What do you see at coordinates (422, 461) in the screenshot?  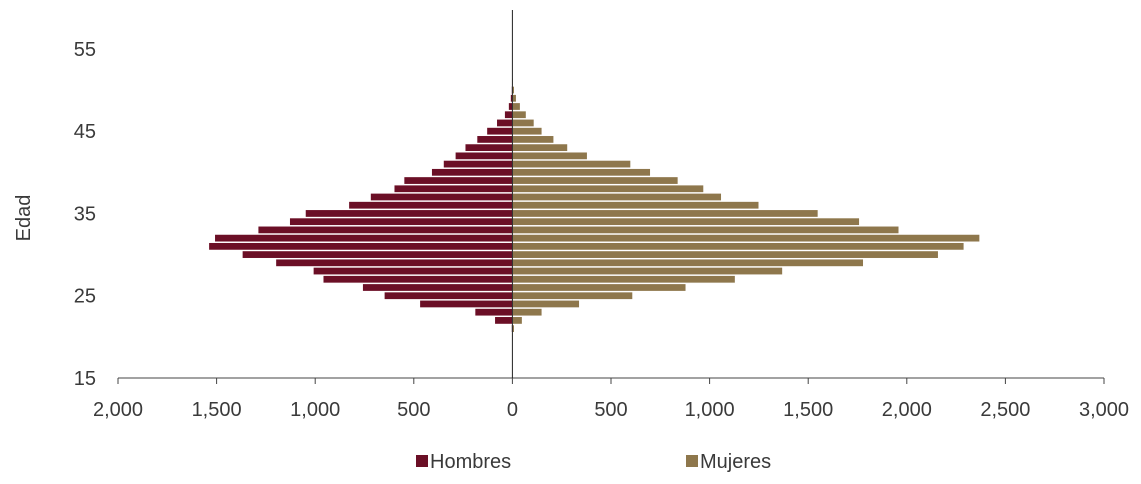 I see `legend-swatch-hombres` at bounding box center [422, 461].